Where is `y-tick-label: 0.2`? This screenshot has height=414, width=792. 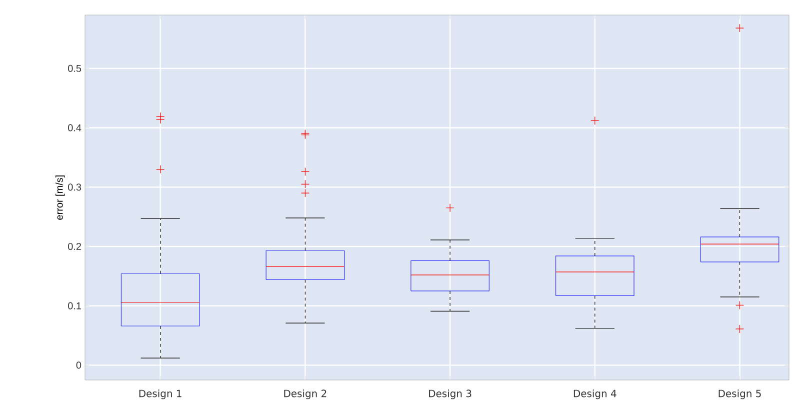 y-tick-label: 0.2 is located at coordinates (74, 246).